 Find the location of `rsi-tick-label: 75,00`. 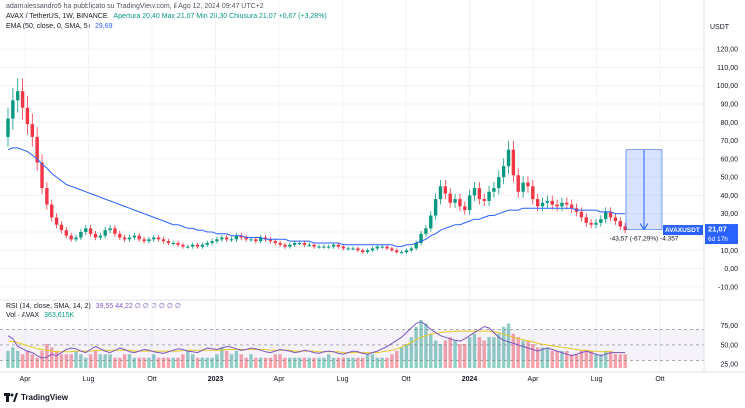

rsi-tick-label: 75,00 is located at coordinates (729, 326).